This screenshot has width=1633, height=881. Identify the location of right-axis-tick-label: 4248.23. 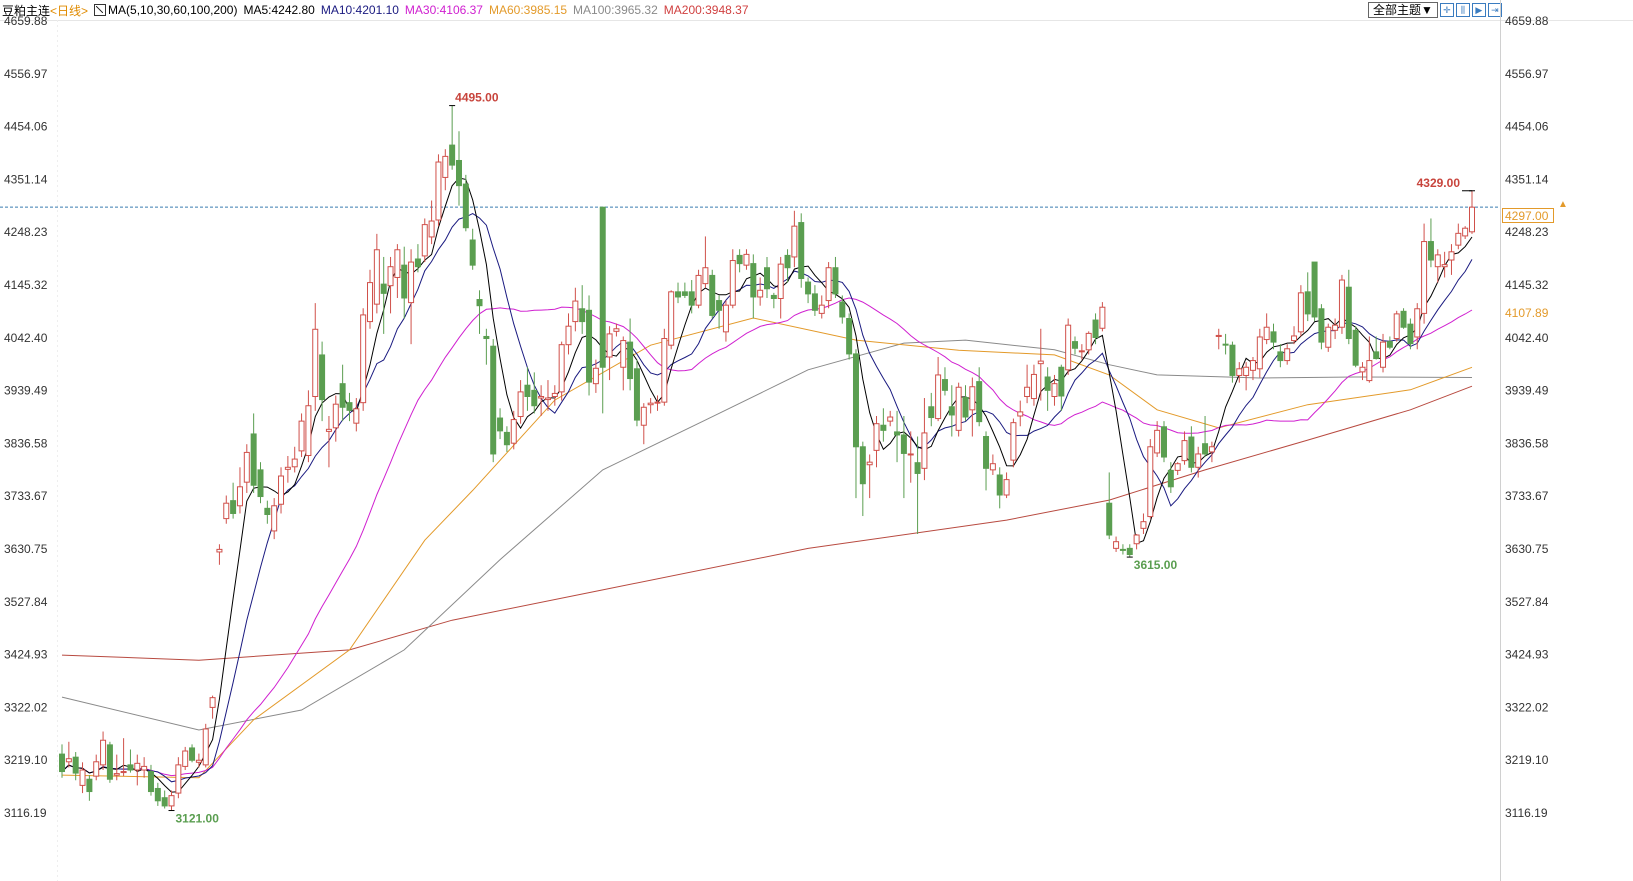
(1527, 232).